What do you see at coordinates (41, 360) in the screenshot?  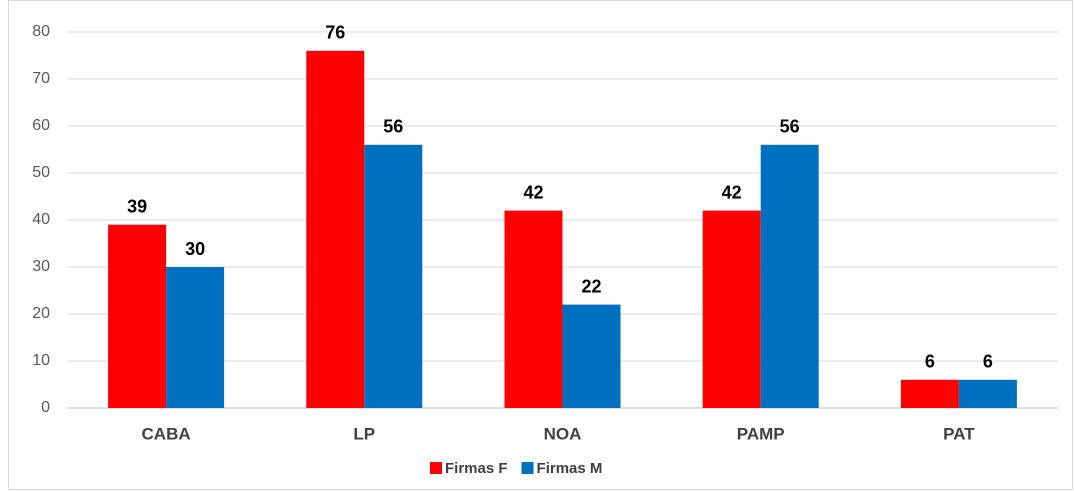 I see `y-tick-label: 10` at bounding box center [41, 360].